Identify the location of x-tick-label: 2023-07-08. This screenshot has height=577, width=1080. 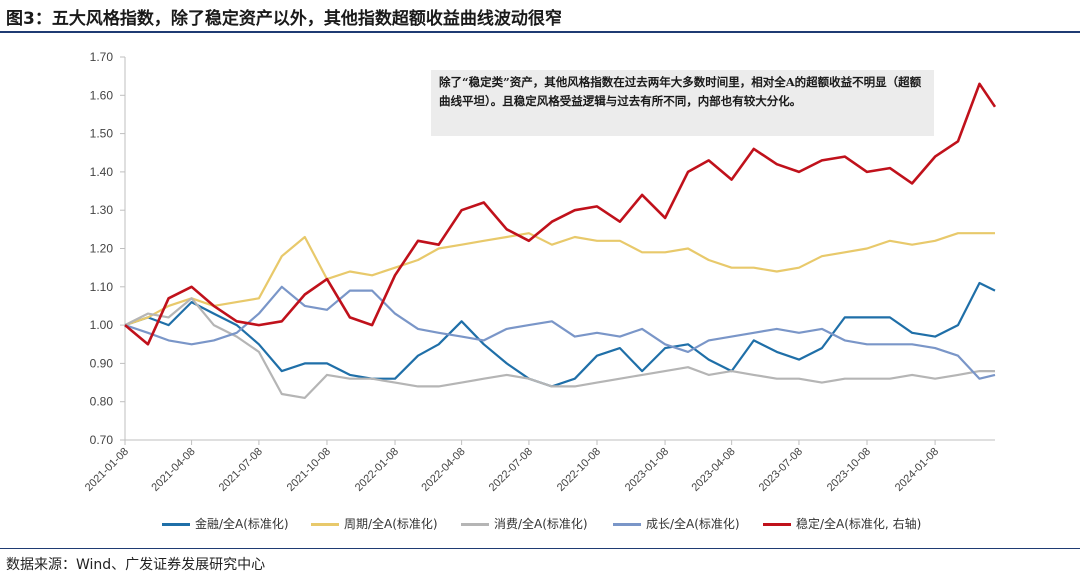
(781, 470).